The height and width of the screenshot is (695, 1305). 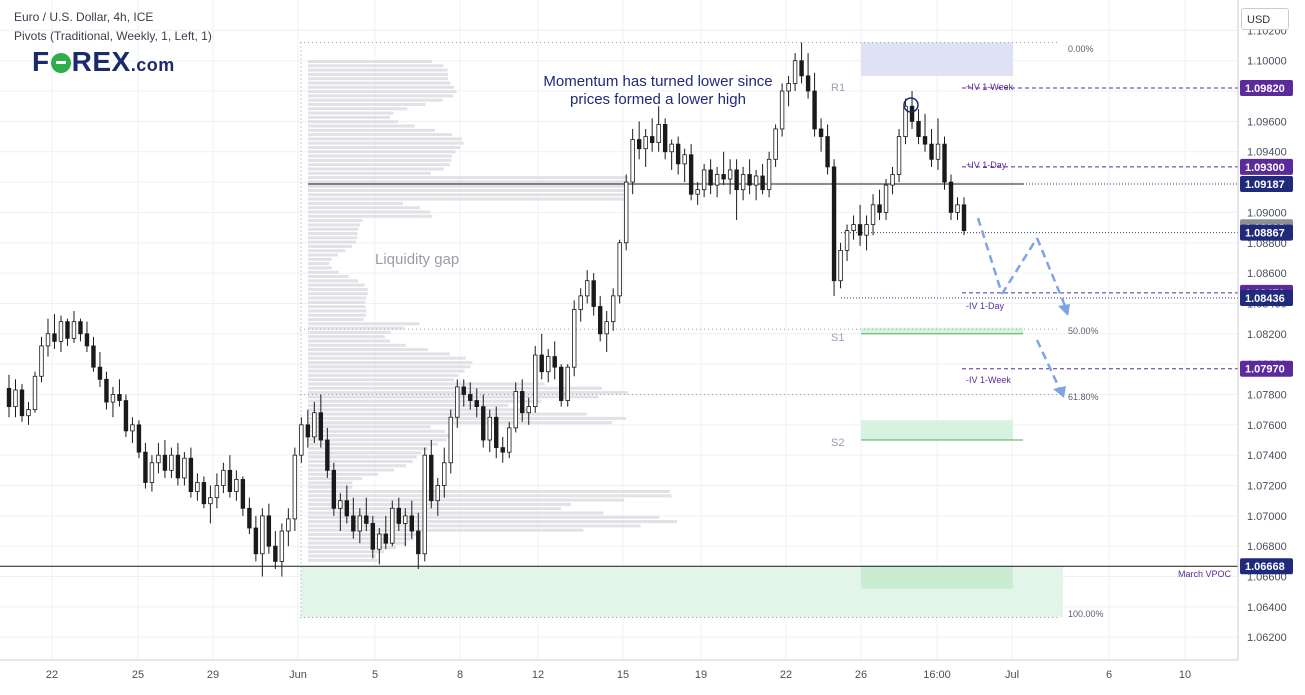 What do you see at coordinates (1266, 88) in the screenshot?
I see `price-label: 1.09820` at bounding box center [1266, 88].